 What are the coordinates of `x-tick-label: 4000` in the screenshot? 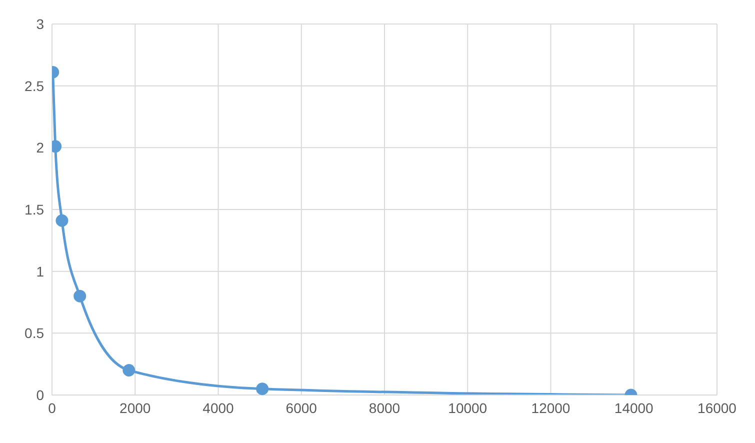 It's located at (218, 408).